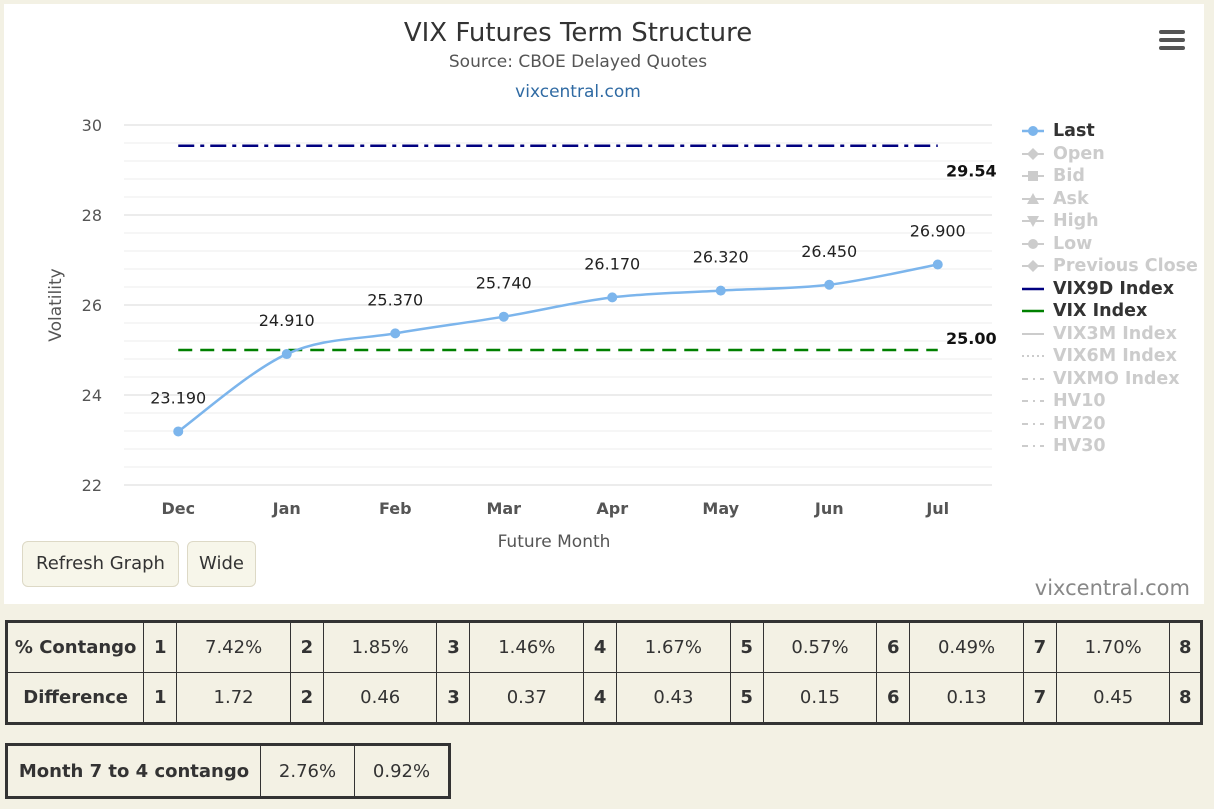 Image resolution: width=1214 pixels, height=809 pixels. What do you see at coordinates (527, 647) in the screenshot?
I see `contango-value: 1.46%` at bounding box center [527, 647].